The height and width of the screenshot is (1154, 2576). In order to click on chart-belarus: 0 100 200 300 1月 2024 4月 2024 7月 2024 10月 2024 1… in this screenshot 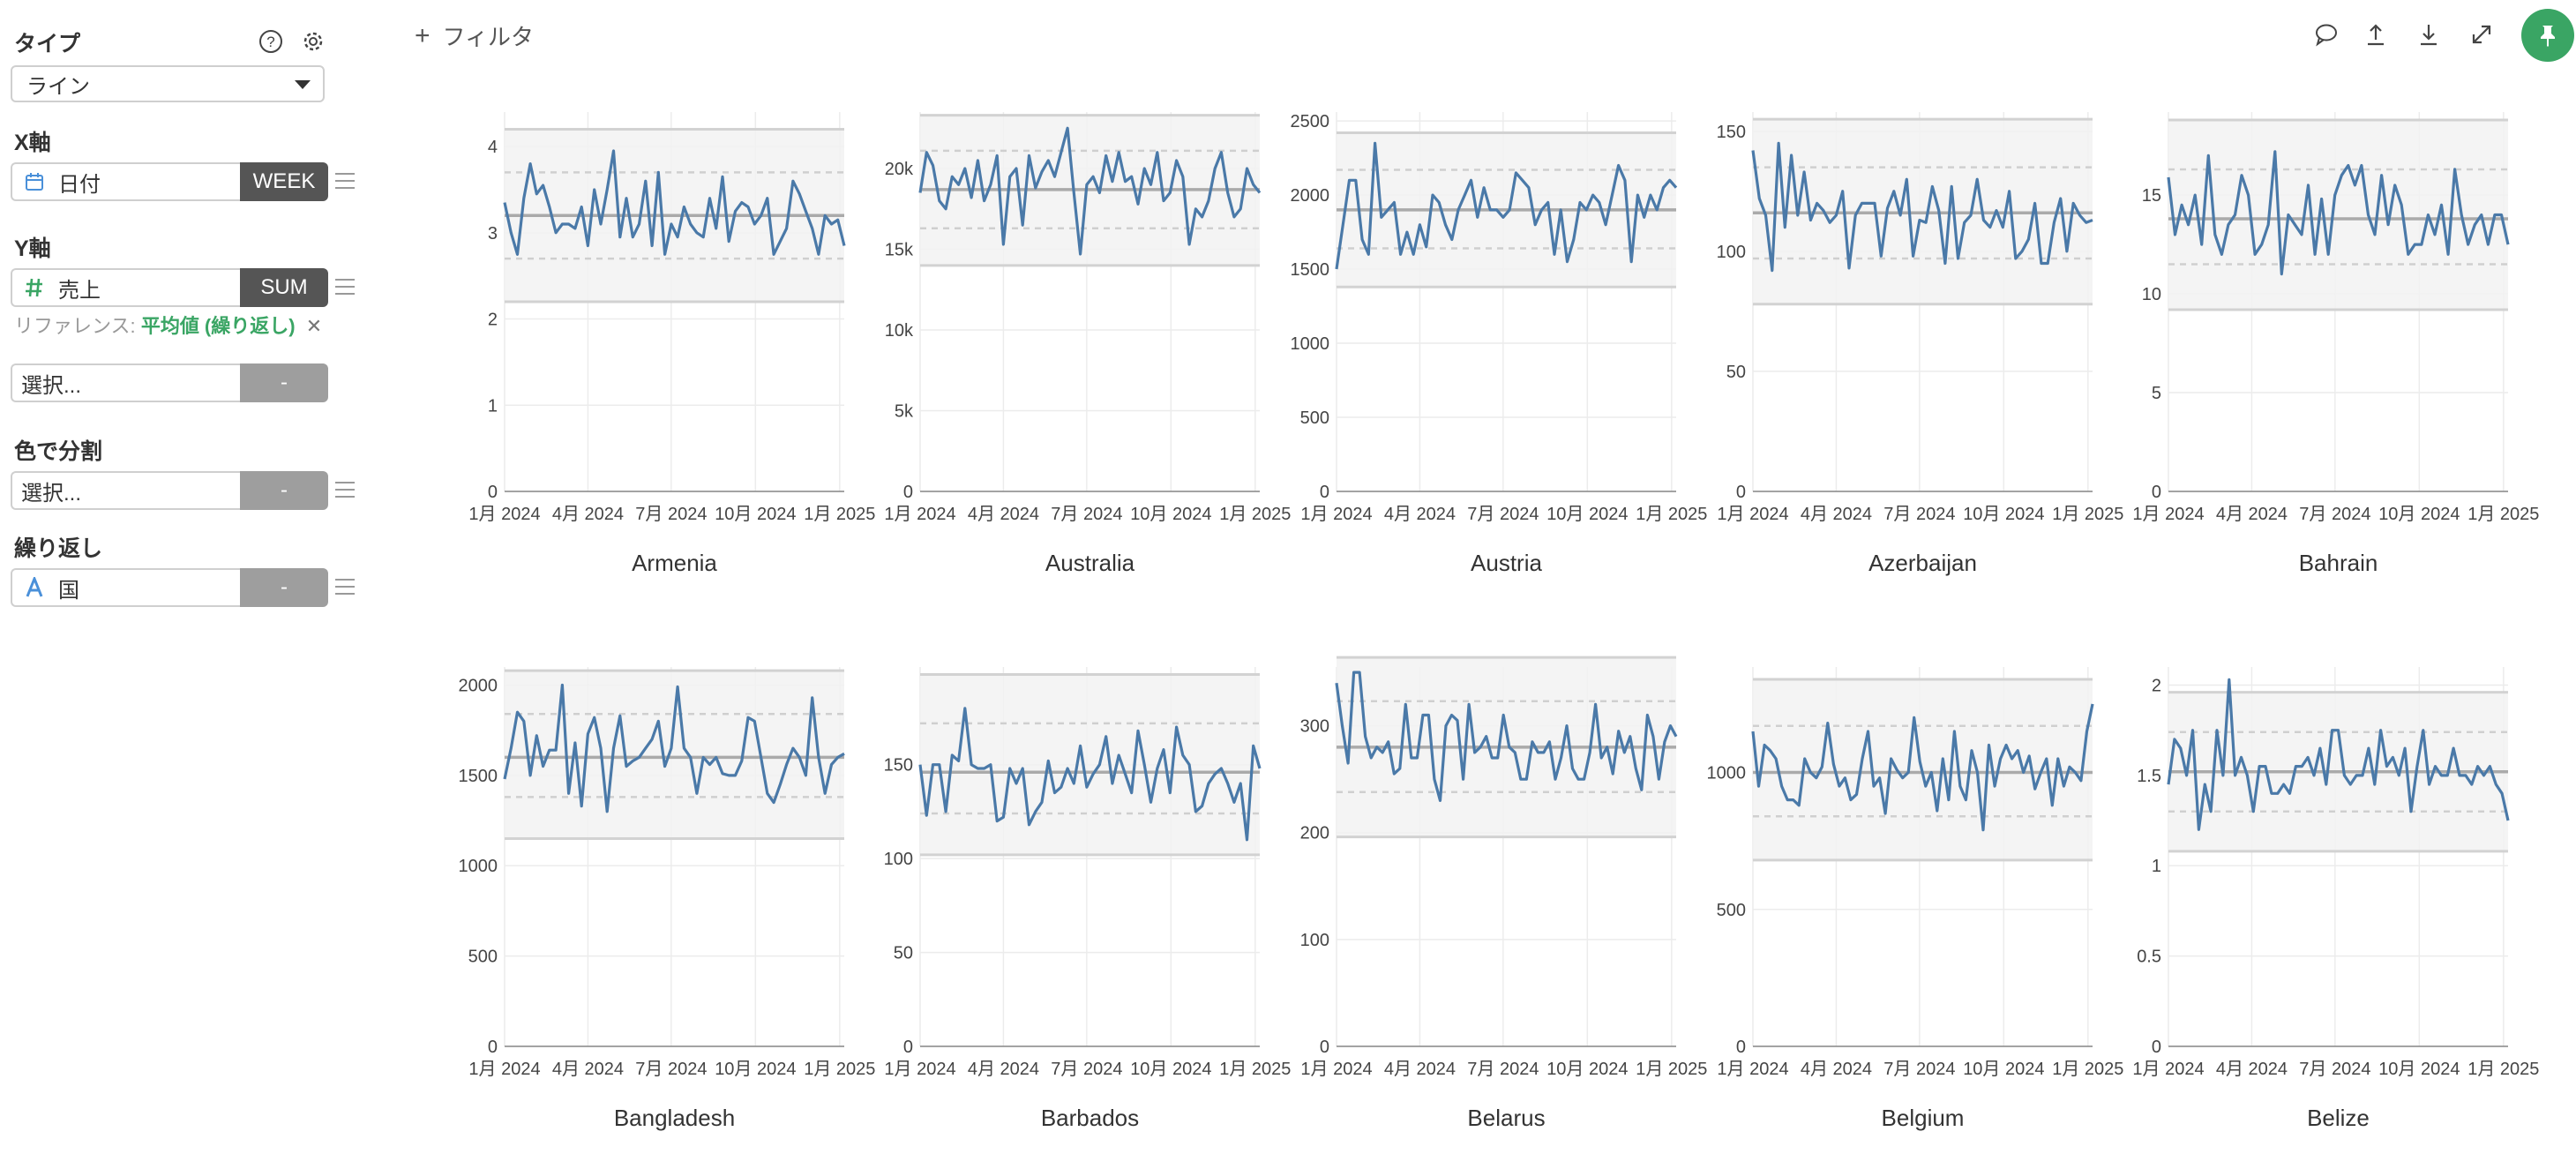, I will do `click(1504, 893)`.